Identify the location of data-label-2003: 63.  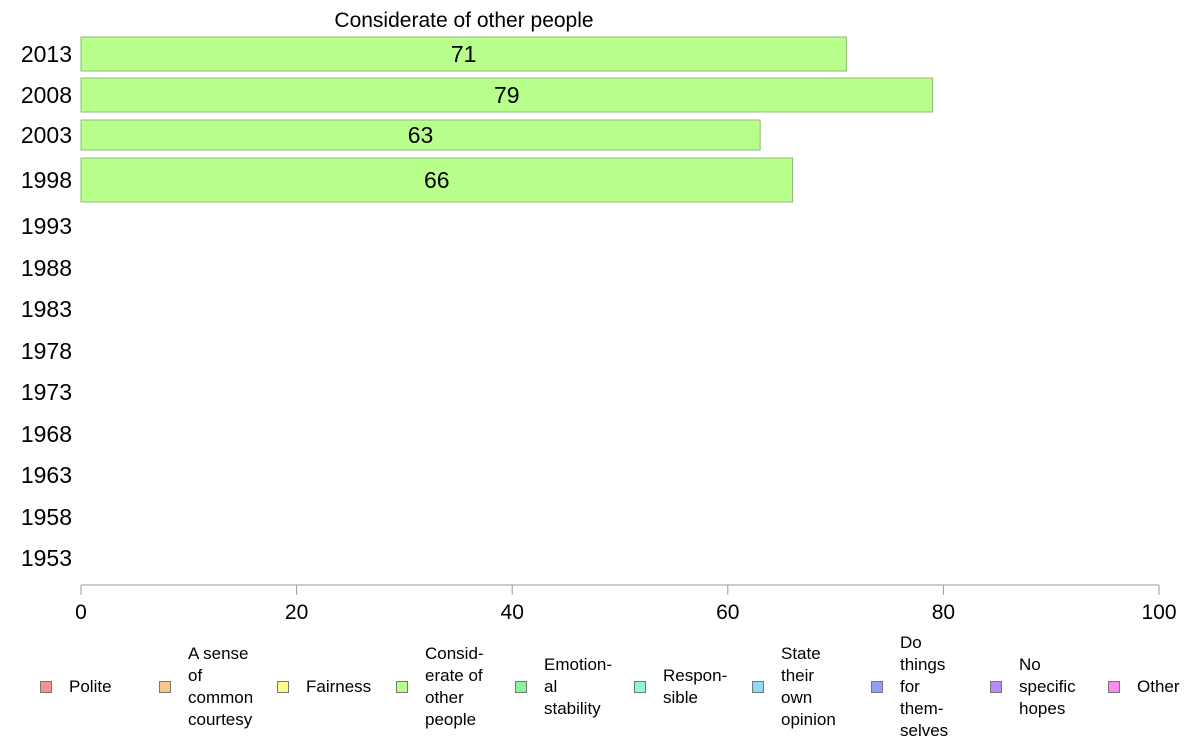
(421, 135).